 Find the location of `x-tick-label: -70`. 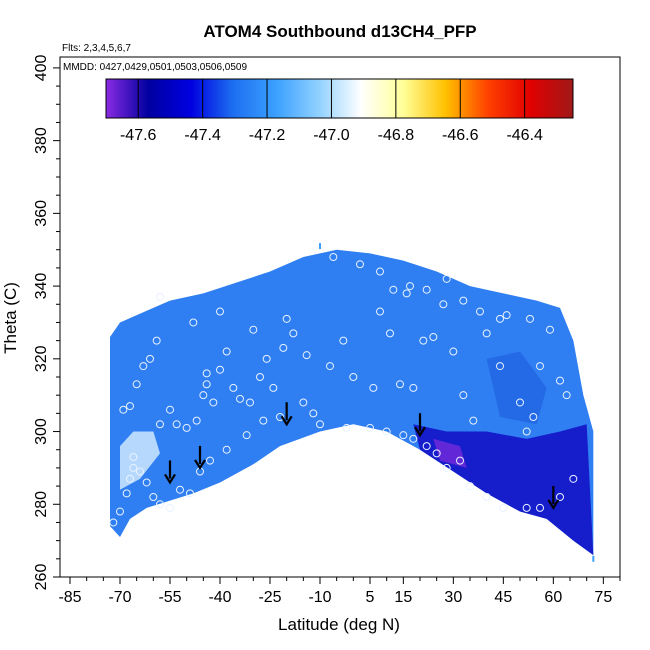

x-tick-label: -70 is located at coordinates (119, 597).